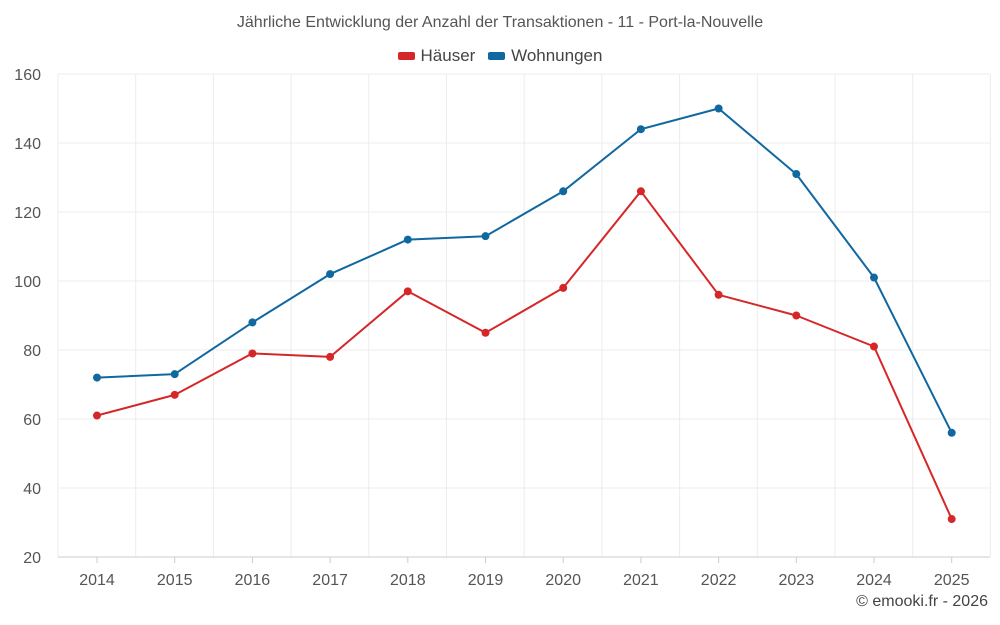 This screenshot has width=1000, height=625. Describe the element at coordinates (922, 601) in the screenshot. I see `copyright-credit: © emooki.fr - 2026` at that location.